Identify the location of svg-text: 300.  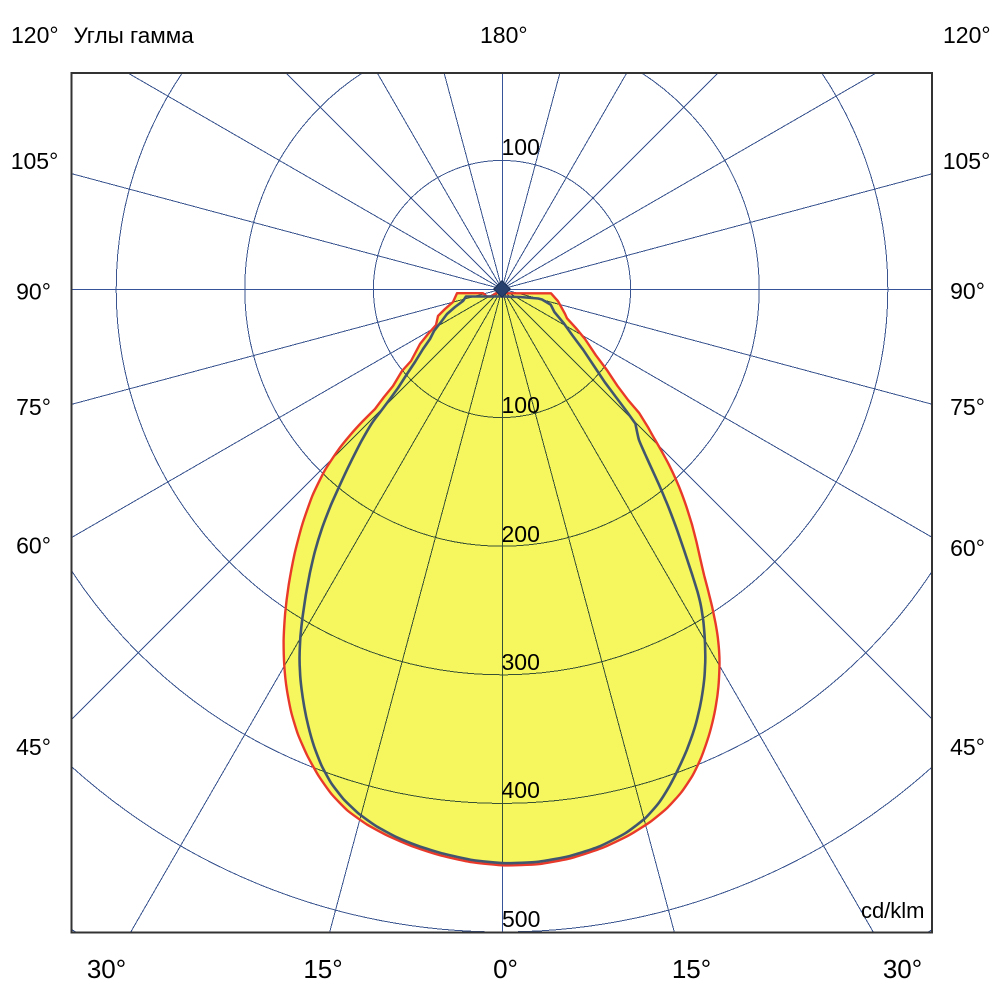
(521, 662).